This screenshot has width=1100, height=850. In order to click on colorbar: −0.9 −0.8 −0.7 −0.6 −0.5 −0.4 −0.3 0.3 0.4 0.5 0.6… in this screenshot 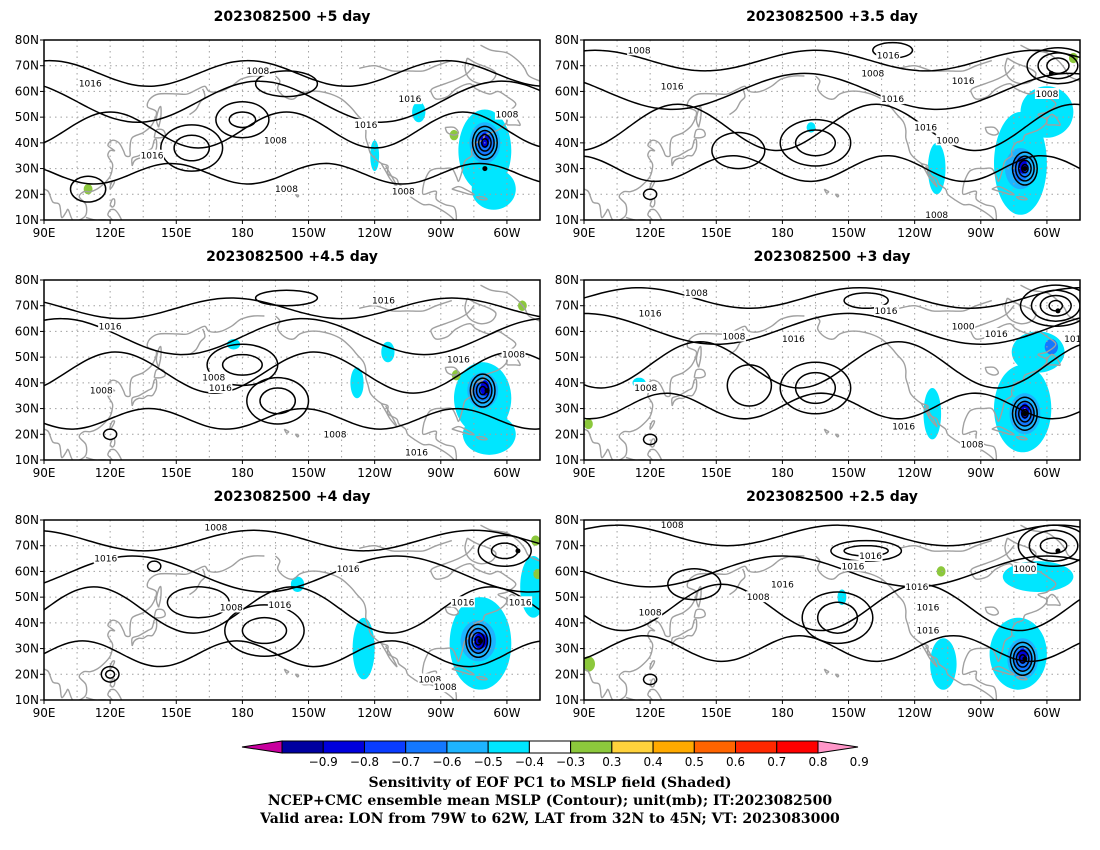, I will do `click(555, 754)`.